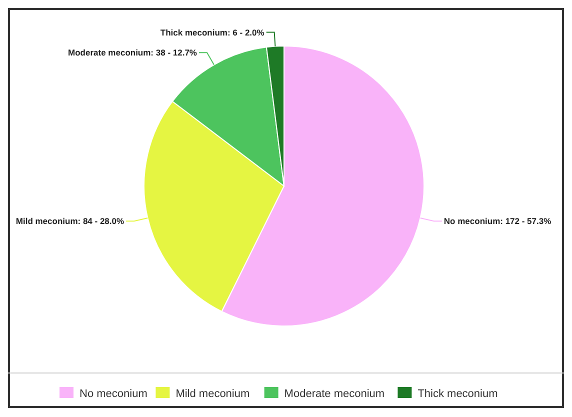  What do you see at coordinates (133, 53) in the screenshot?
I see `data-label: Moderate meconium: 38 - 12.7%` at bounding box center [133, 53].